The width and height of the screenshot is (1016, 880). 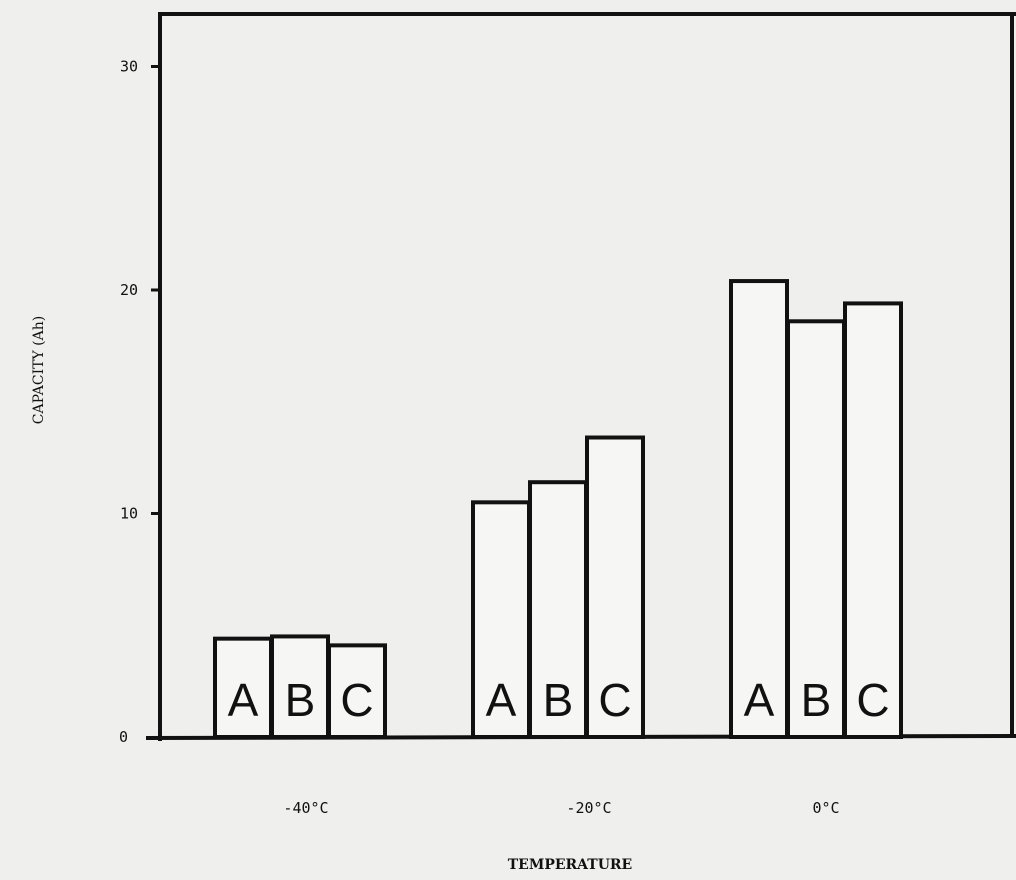 I want to click on y-axis-title: CAPACITY (Ah), so click(x=39, y=370).